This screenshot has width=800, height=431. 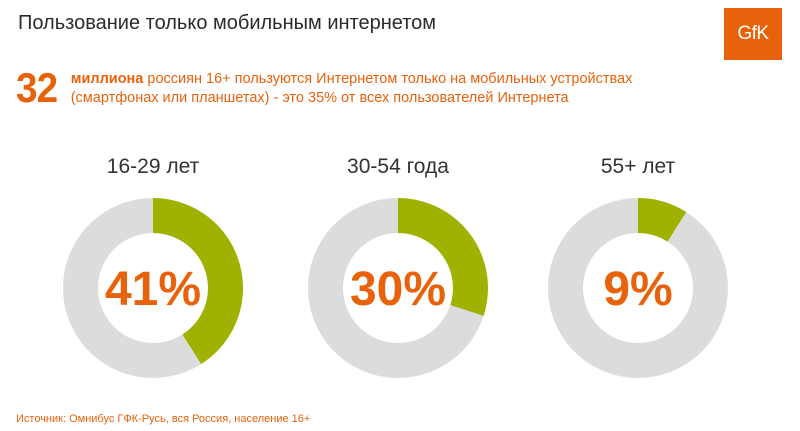 I want to click on donut-chart: 30%, so click(x=398, y=288).